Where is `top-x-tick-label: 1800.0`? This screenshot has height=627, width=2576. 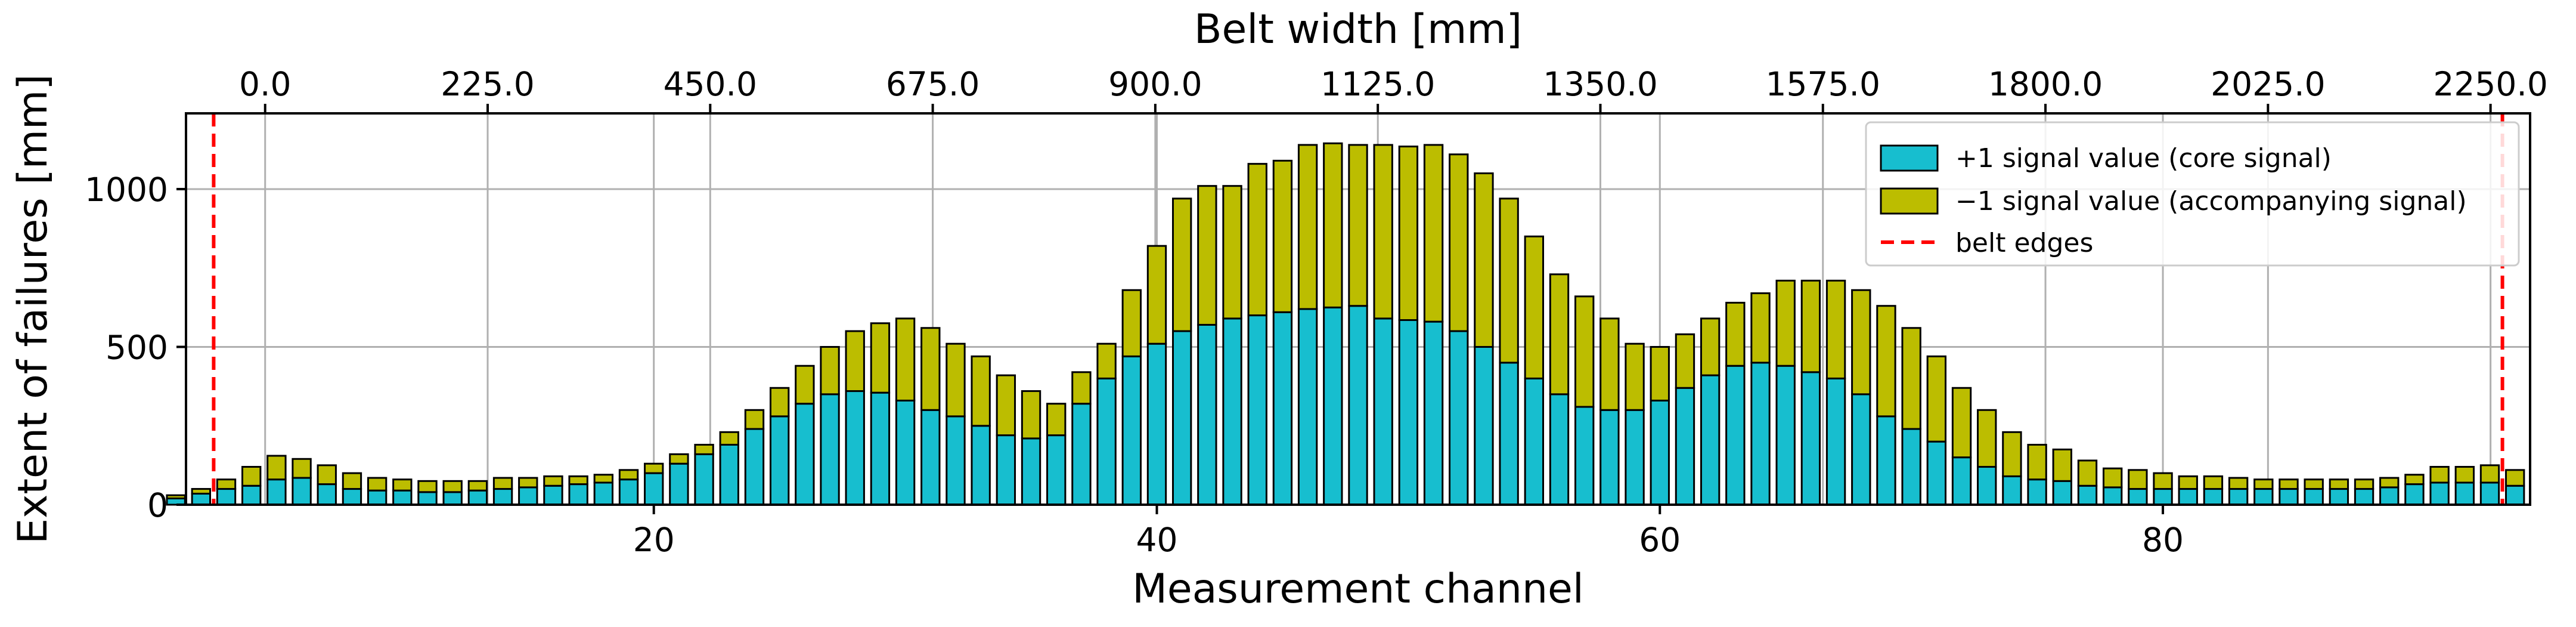
top-x-tick-label: 1800.0 is located at coordinates (2045, 84).